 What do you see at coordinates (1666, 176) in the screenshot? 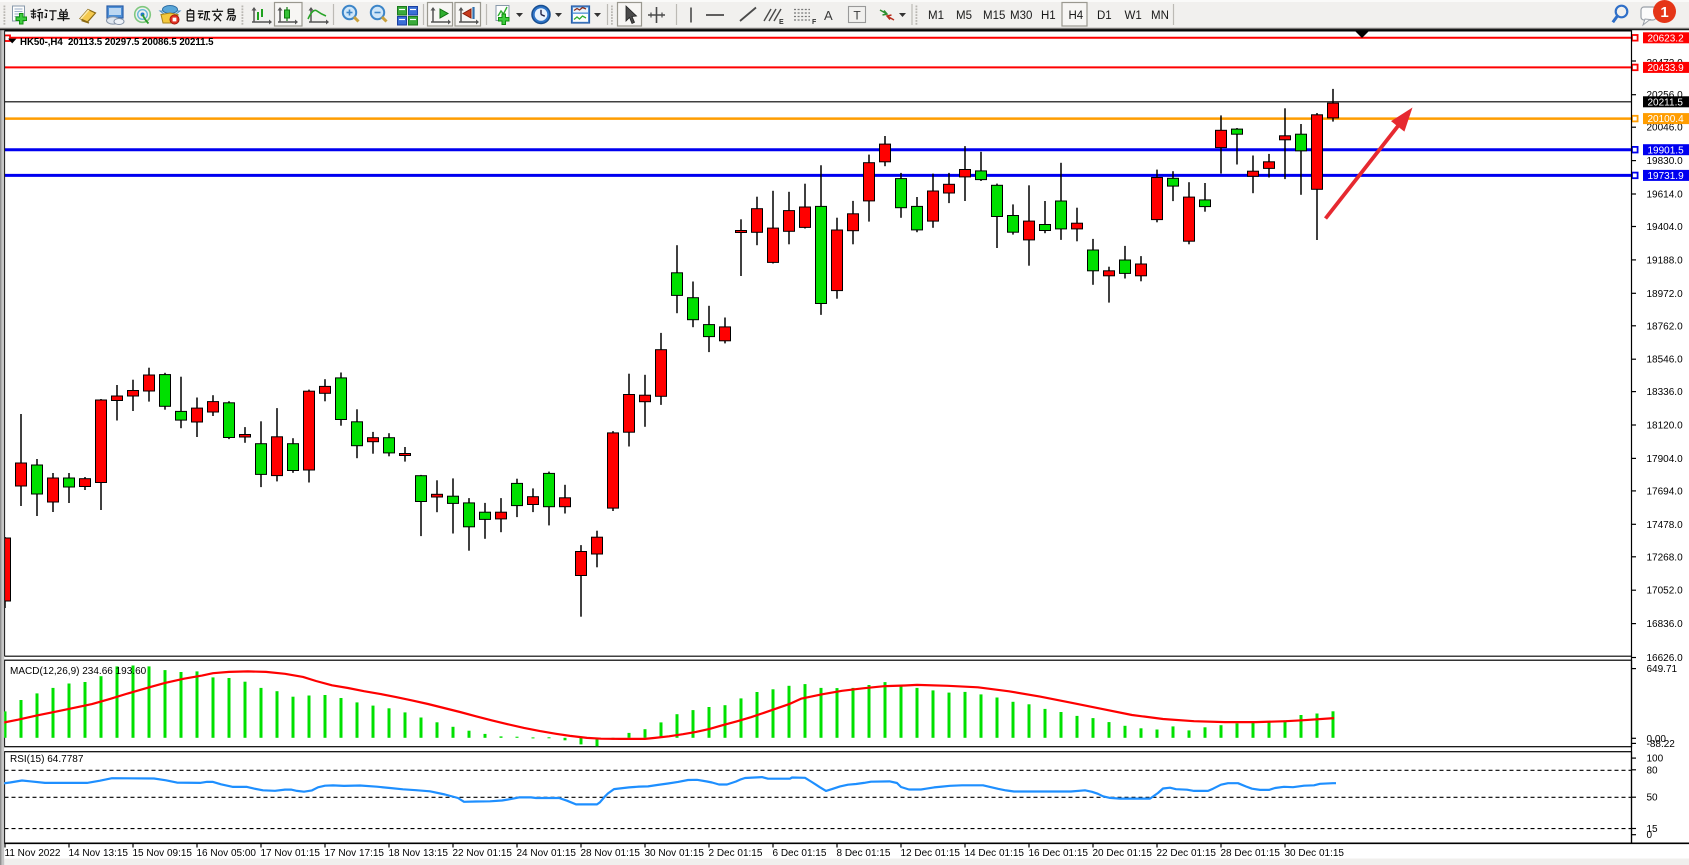
I see `svg-text: 19731.9` at bounding box center [1666, 176].